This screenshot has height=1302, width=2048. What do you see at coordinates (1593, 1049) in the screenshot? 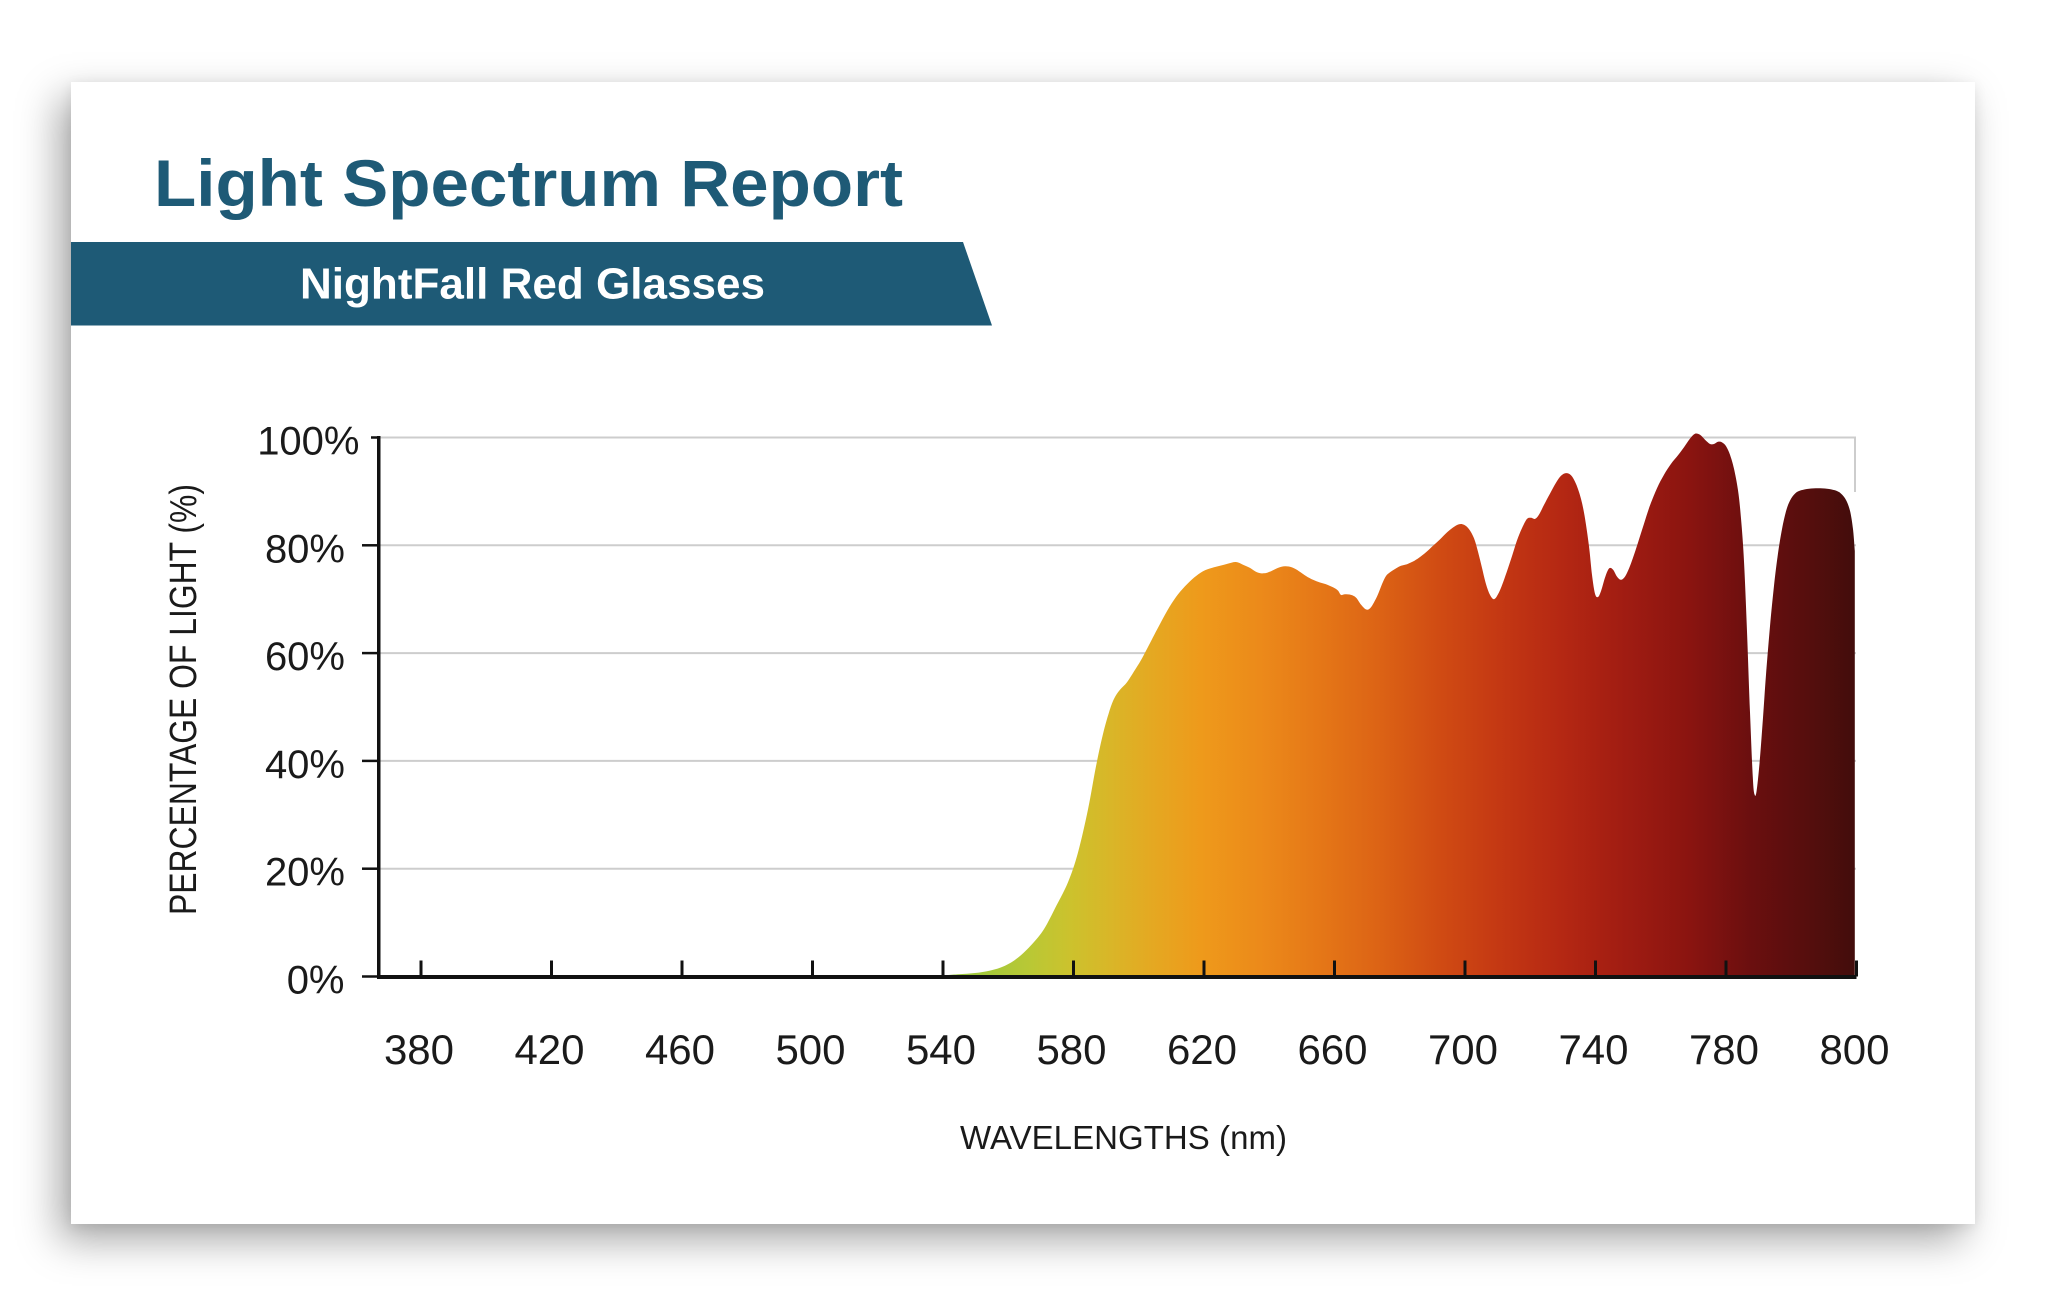
I see `svg-text: 740` at bounding box center [1593, 1049].